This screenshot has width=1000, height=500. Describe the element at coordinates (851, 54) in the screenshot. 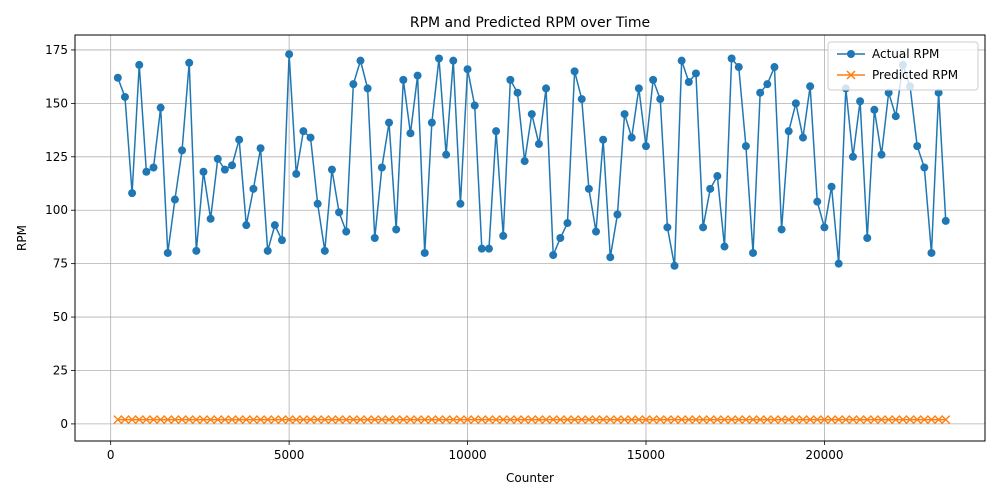

I see `legend-marker-actual` at that location.